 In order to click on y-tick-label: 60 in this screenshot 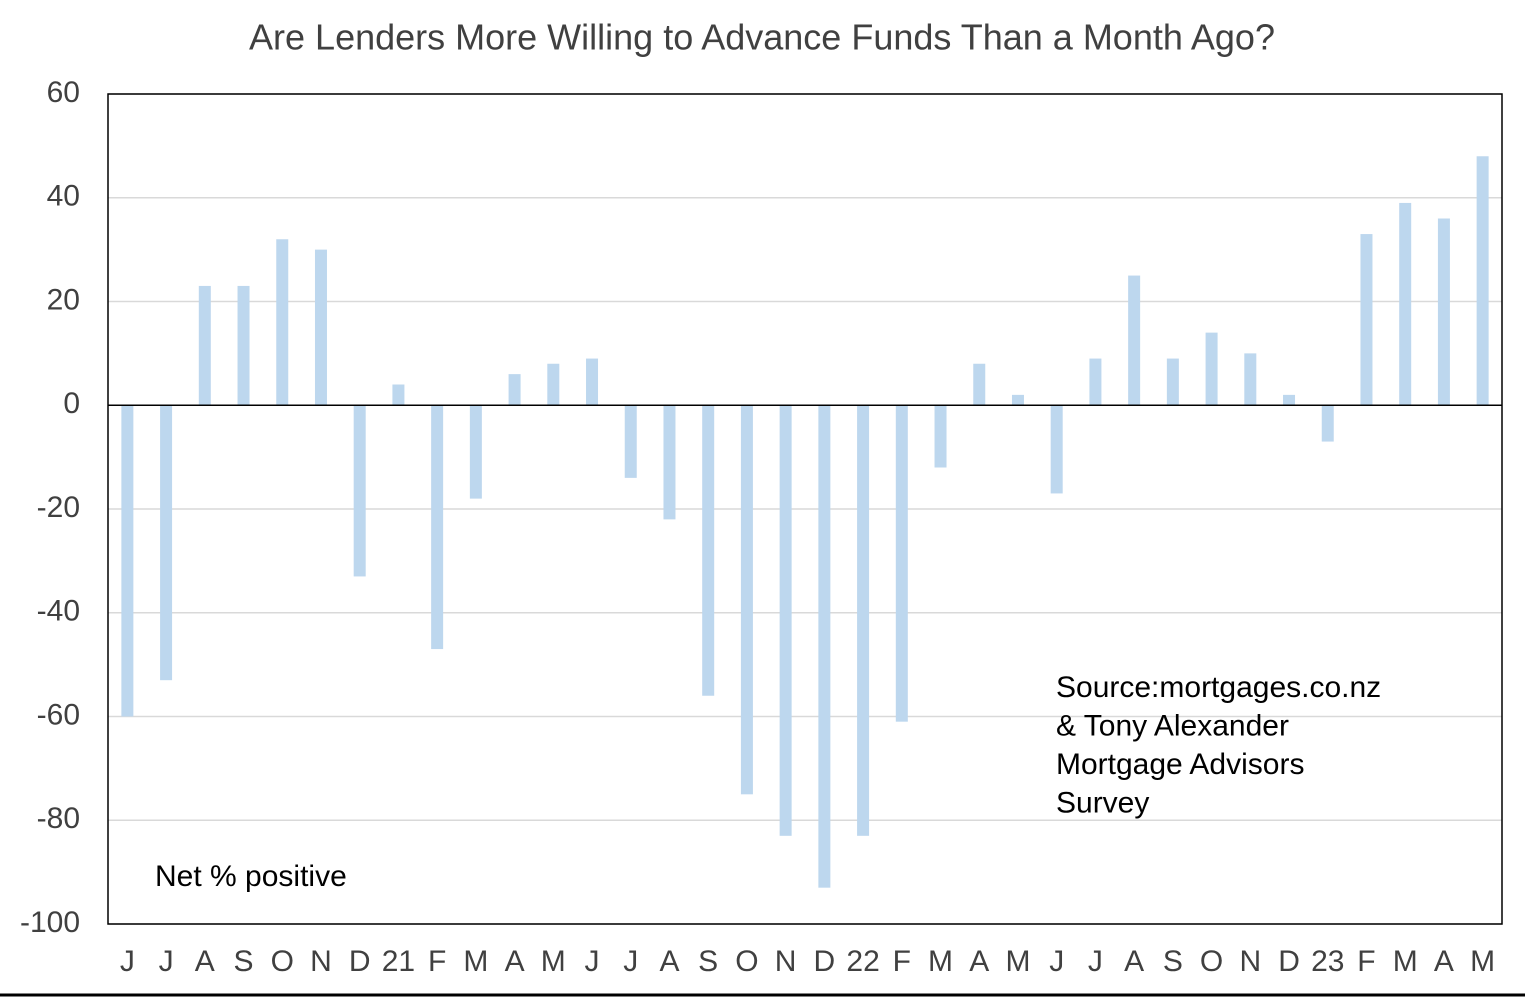, I will do `click(63, 92)`.